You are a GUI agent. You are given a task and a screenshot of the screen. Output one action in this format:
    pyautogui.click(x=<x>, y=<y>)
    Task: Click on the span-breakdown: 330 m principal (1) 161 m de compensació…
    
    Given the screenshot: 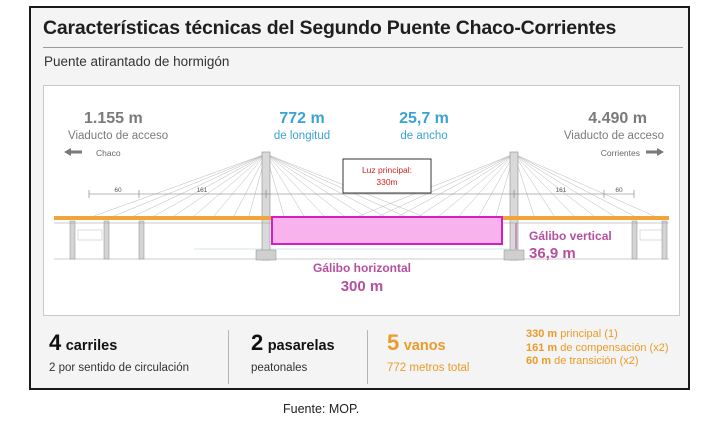 What is the action you would take?
    pyautogui.click(x=597, y=362)
    